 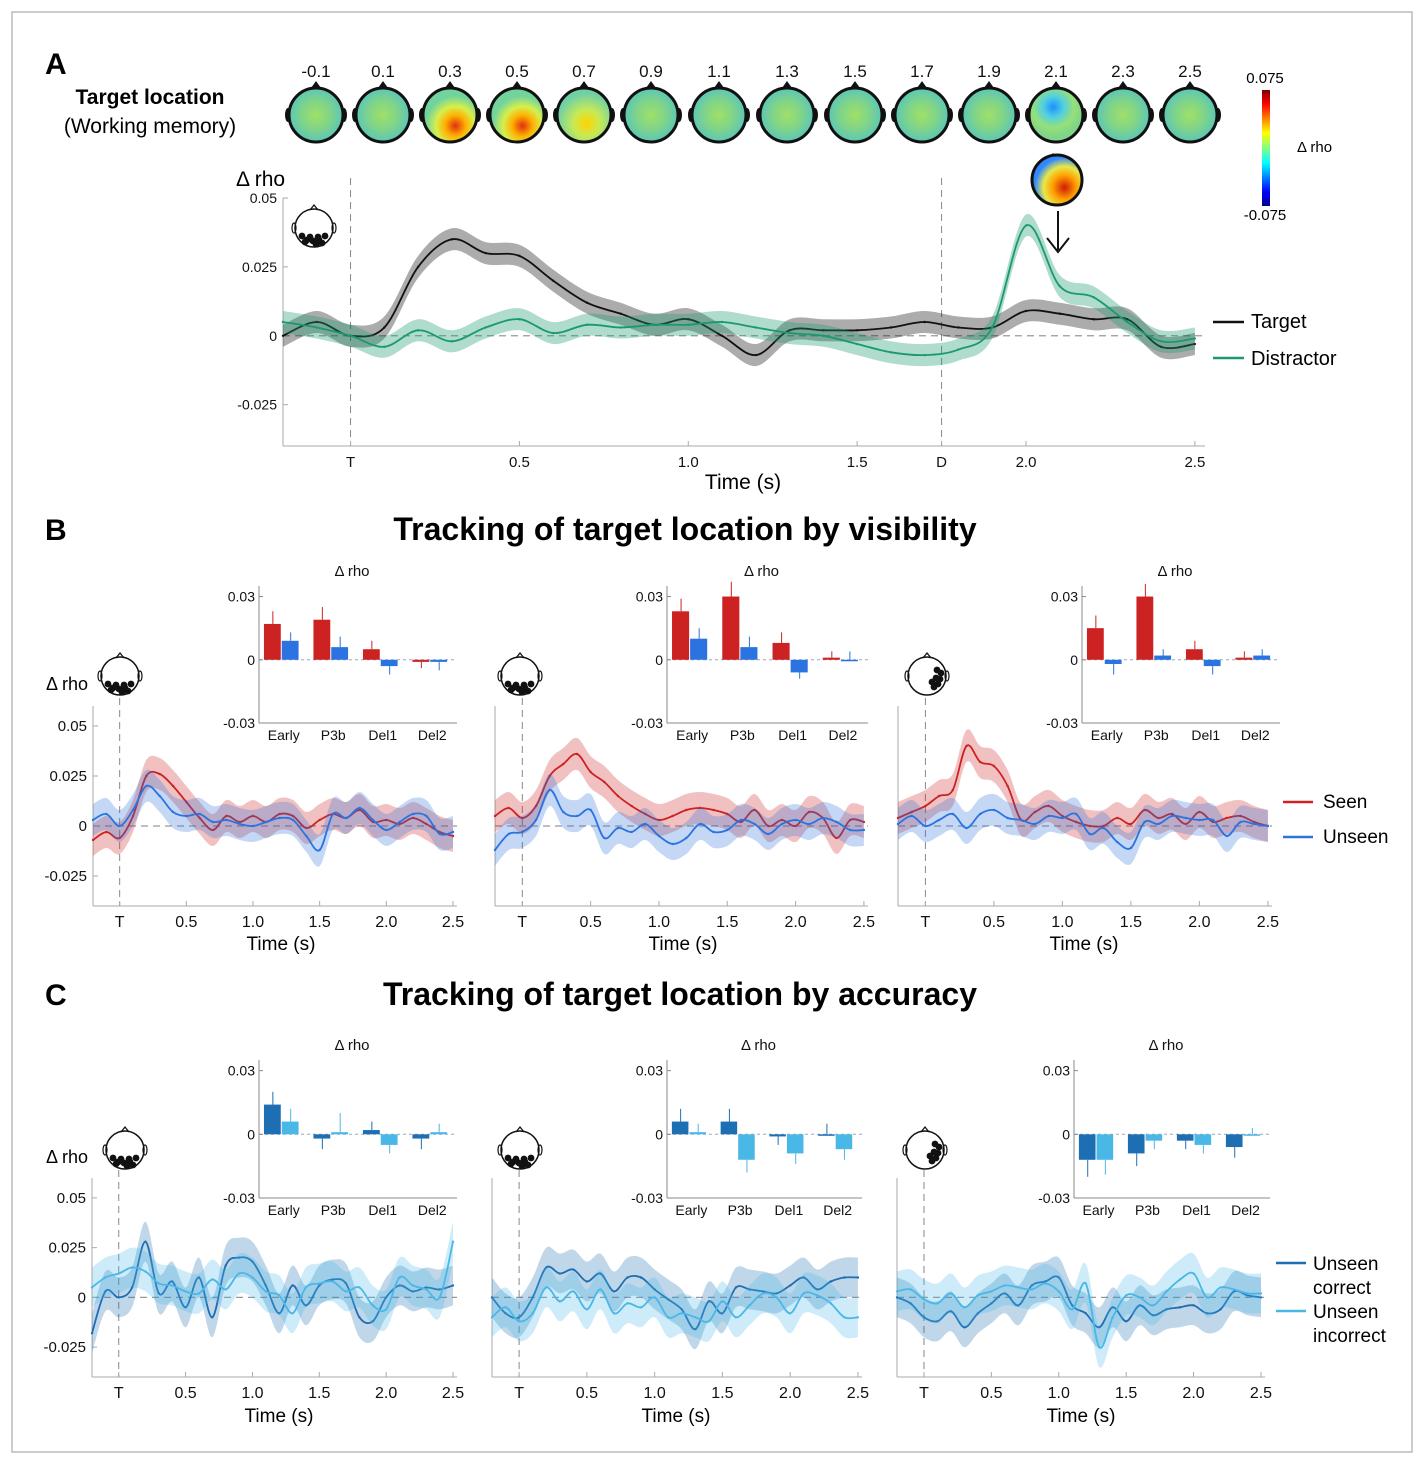 What do you see at coordinates (239, 723) in the screenshot?
I see `inset-ytick-label: -0.03` at bounding box center [239, 723].